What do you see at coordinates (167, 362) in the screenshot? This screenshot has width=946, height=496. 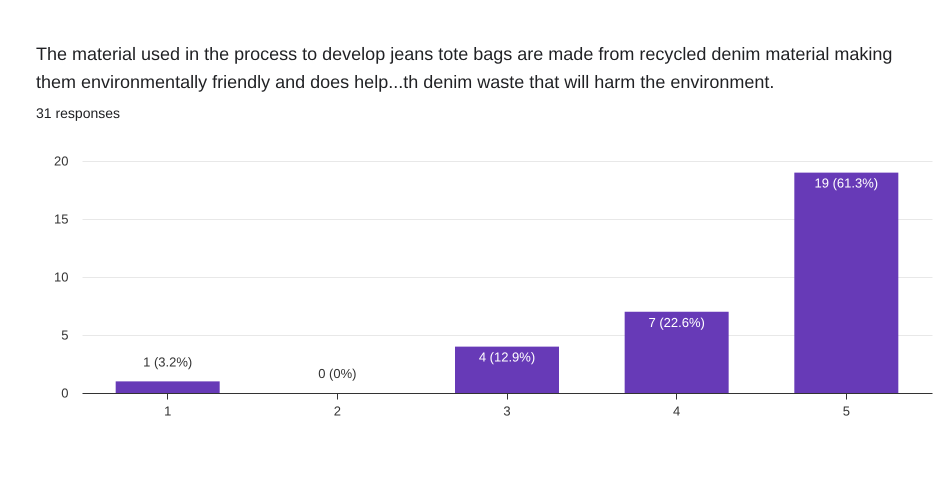 I see `data-label: 1 (3.2%)` at bounding box center [167, 362].